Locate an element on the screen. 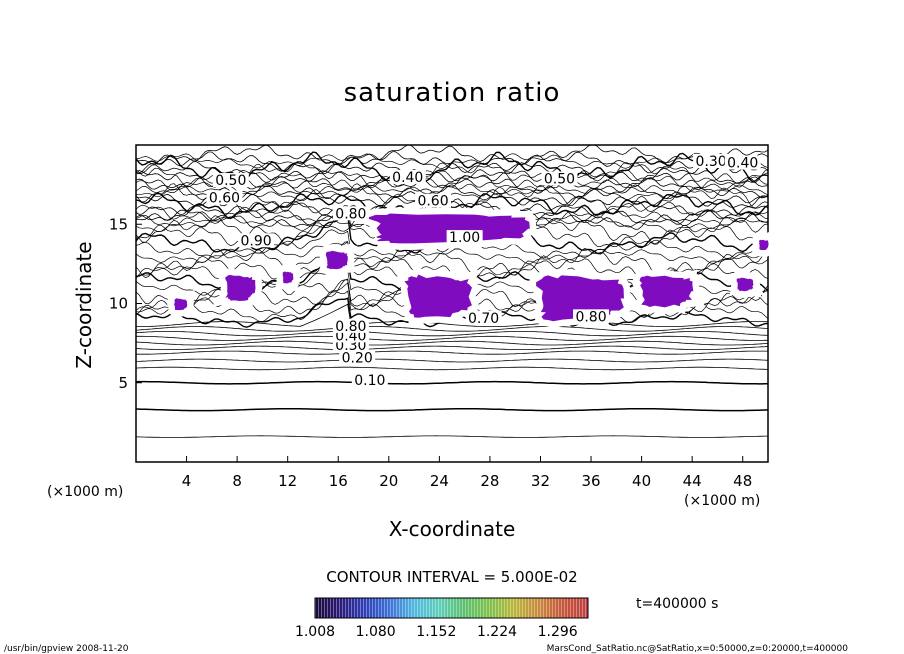  colorbar-stripes is located at coordinates (451, 608).